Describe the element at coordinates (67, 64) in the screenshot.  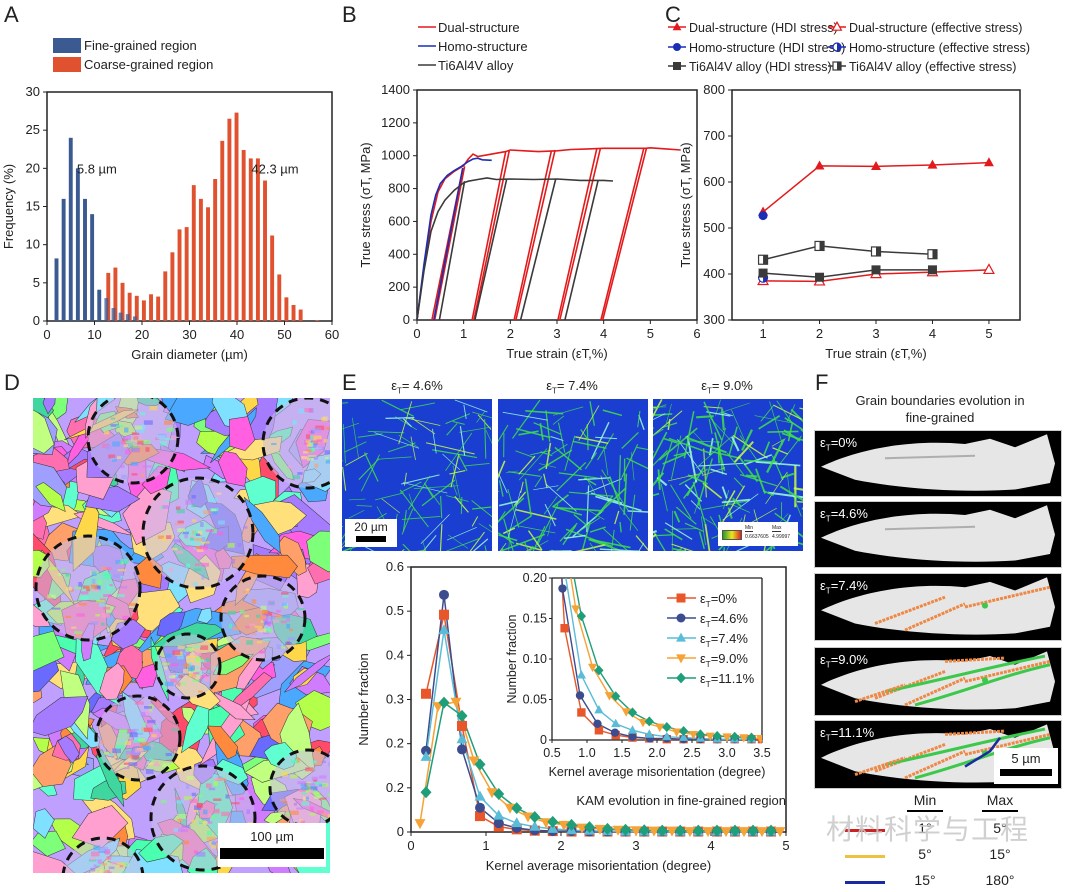
I see `legend-swatch` at that location.